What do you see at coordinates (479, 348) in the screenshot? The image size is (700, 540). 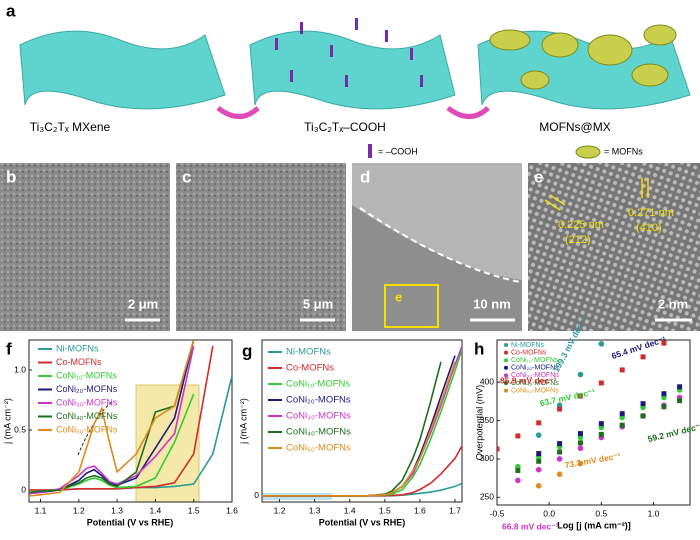 I see `panel-label: h` at bounding box center [479, 348].